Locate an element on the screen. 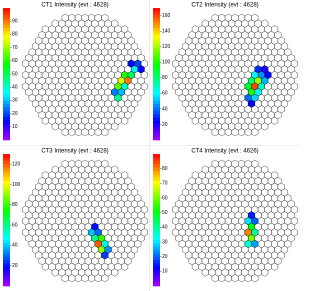  z-tick-label: 60 is located at coordinates (15, 61).